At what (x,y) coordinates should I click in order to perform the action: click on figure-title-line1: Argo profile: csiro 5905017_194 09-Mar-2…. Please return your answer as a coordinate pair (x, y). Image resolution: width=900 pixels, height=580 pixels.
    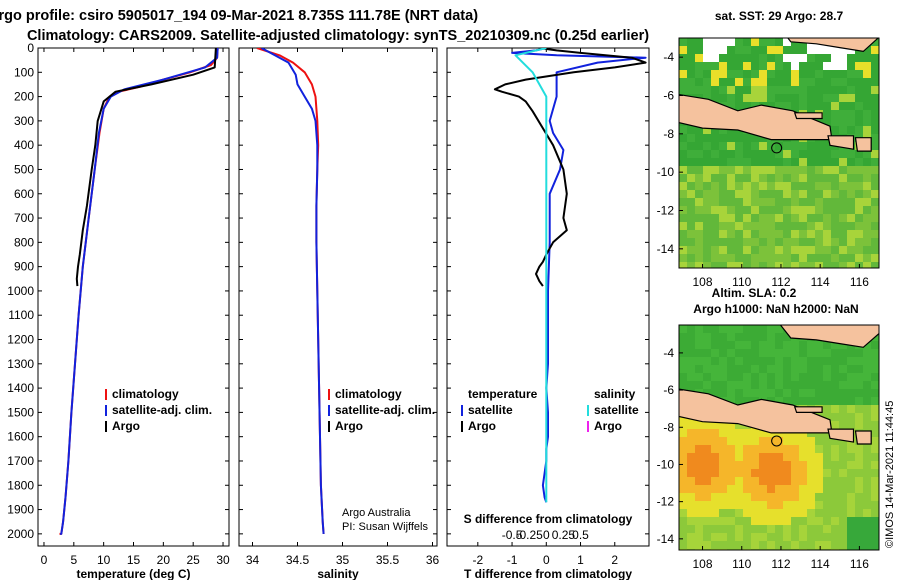
    Looking at the image, I should click on (239, 16).